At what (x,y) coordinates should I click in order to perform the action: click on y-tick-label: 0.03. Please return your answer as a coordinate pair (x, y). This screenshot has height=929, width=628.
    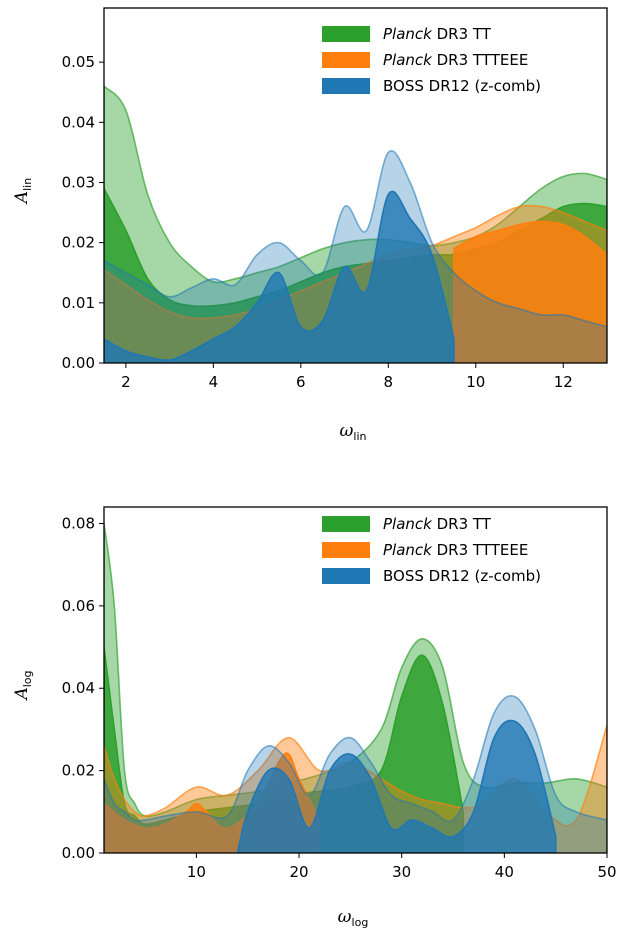
    Looking at the image, I should click on (78, 182).